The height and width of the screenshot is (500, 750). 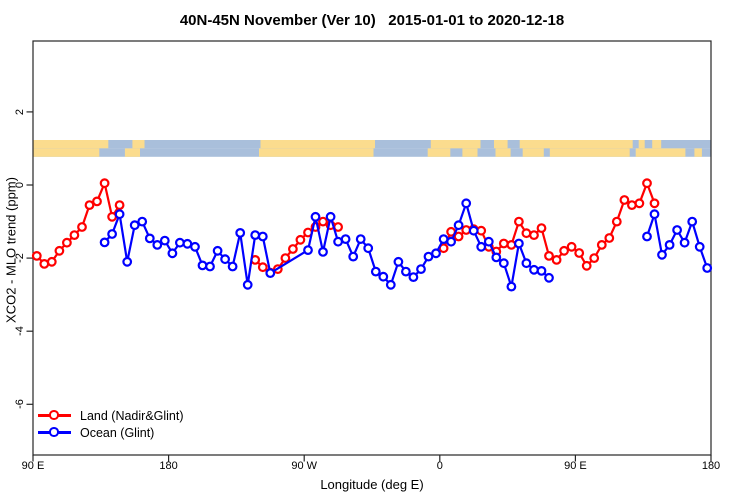 I want to click on ocean-series-marker-icon, so click(x=54, y=433).